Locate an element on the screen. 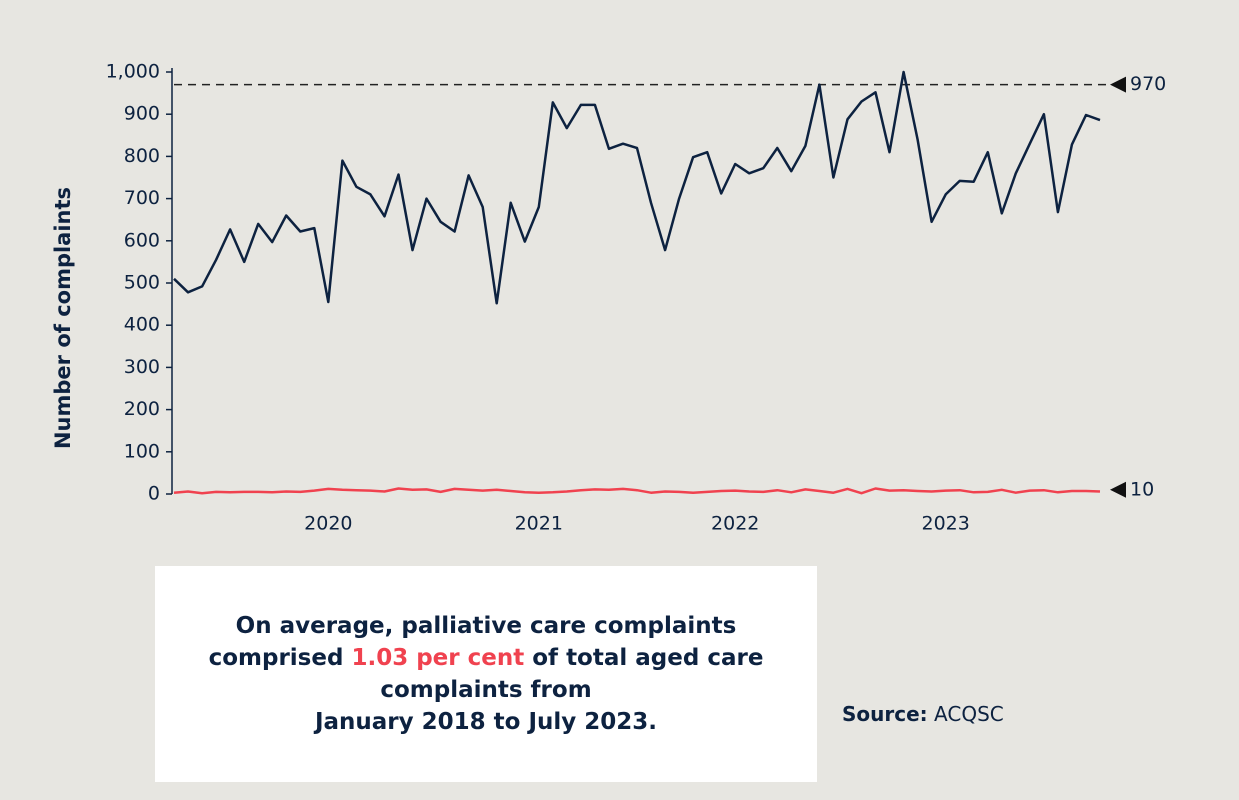 This screenshot has width=1239, height=800. note-line: of total aged care is located at coordinates (648, 658).